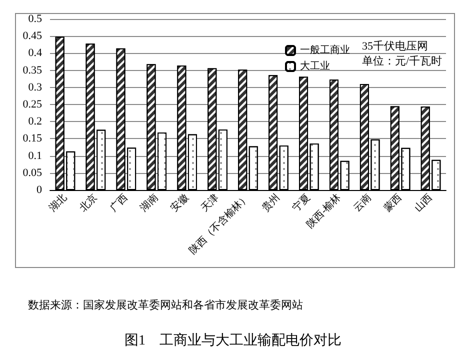 This screenshot has height=357, width=466. Describe the element at coordinates (32, 70) in the screenshot. I see `y-tick-label: 0.35` at that location.